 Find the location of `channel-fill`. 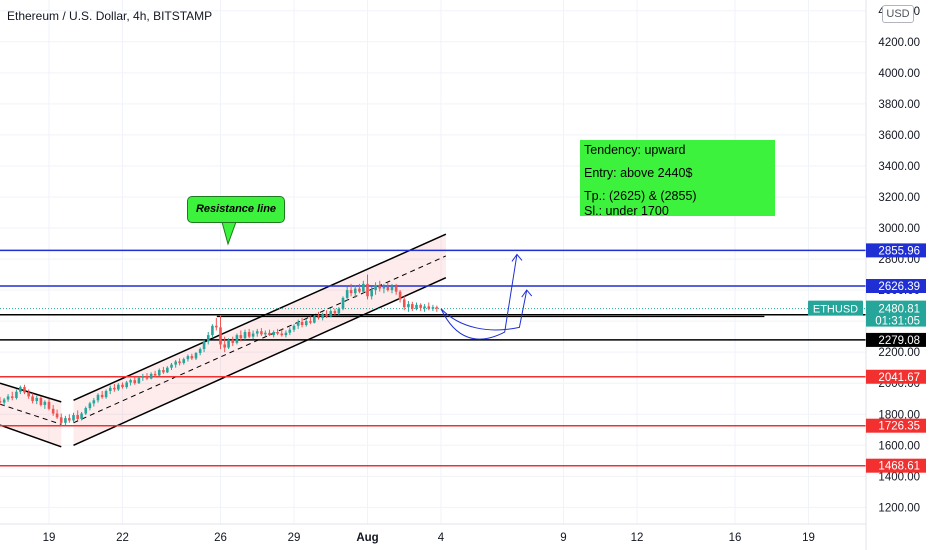

channel-fill is located at coordinates (31, 415).